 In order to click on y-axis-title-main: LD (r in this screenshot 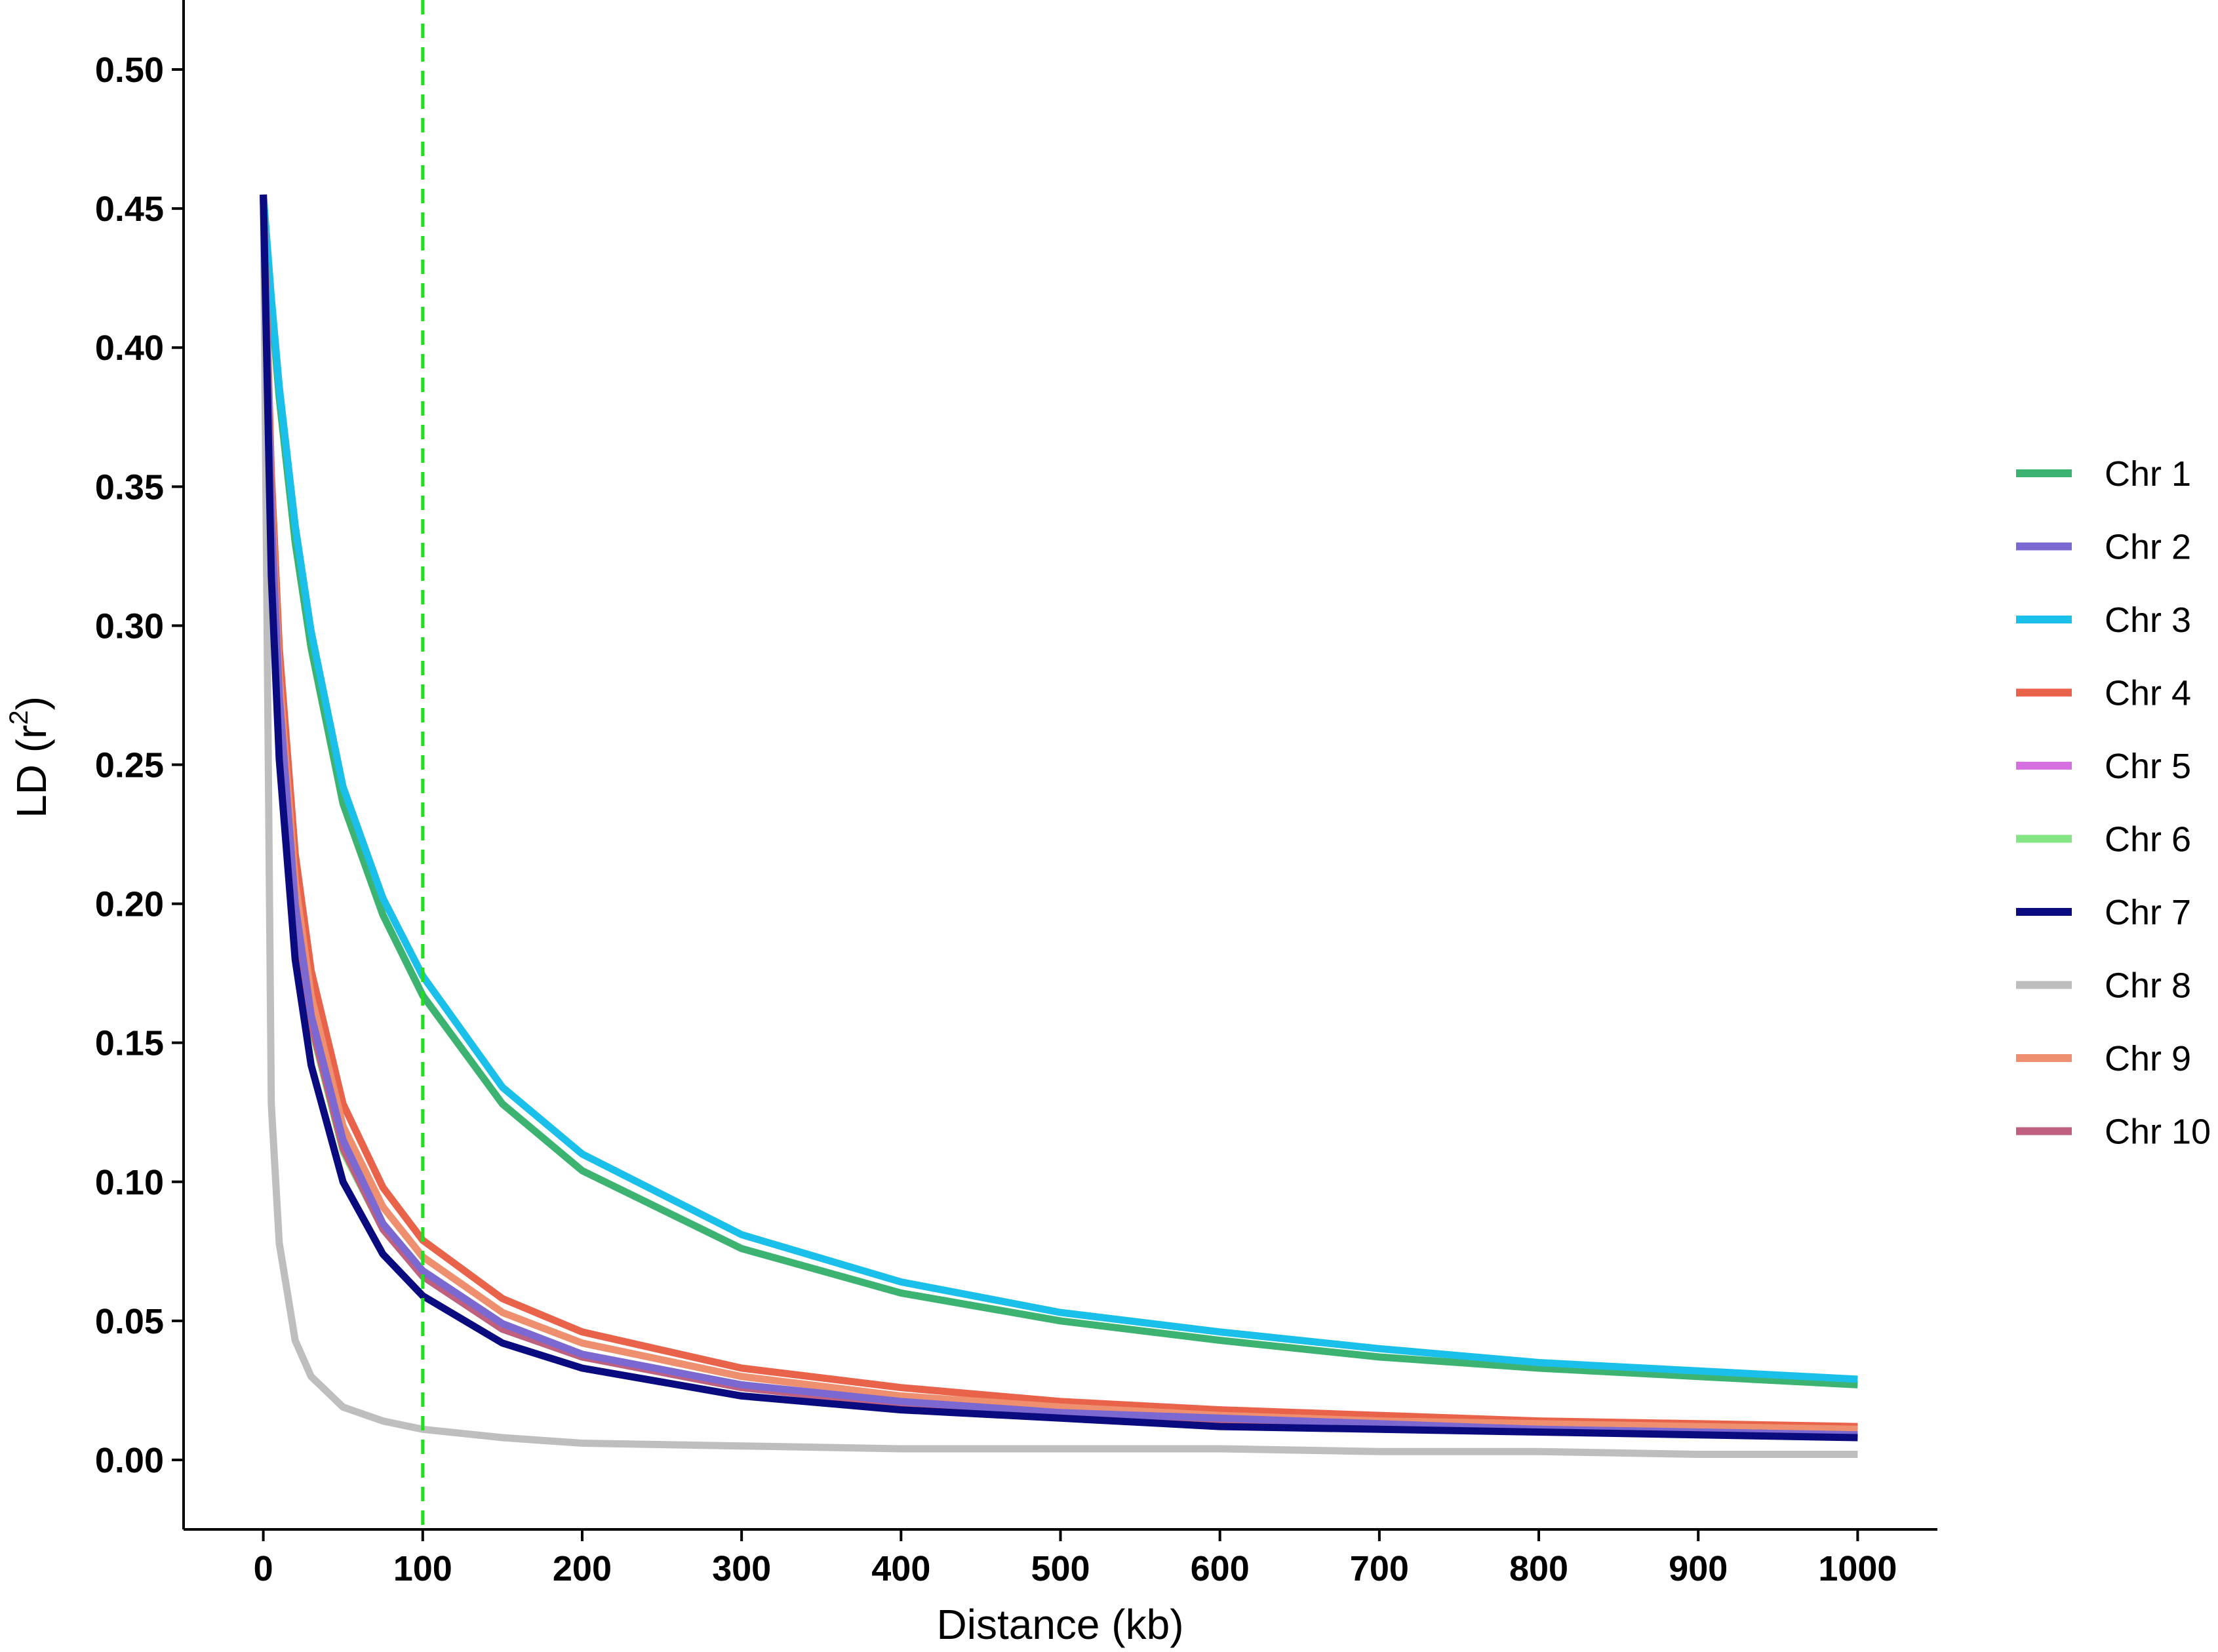, I will do `click(32, 771)`.